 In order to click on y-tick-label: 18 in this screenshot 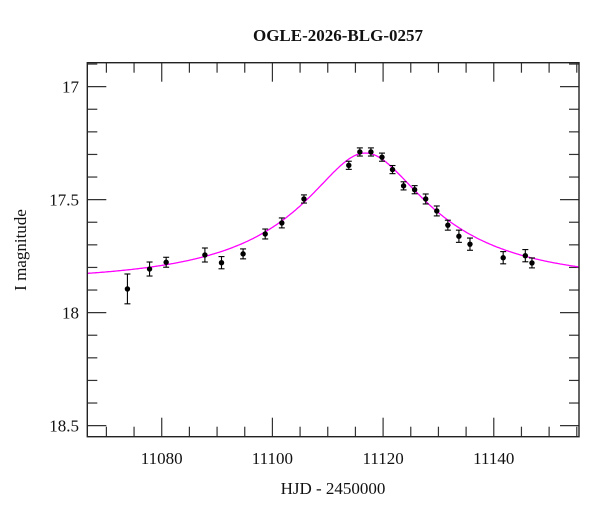, I will do `click(70, 313)`.